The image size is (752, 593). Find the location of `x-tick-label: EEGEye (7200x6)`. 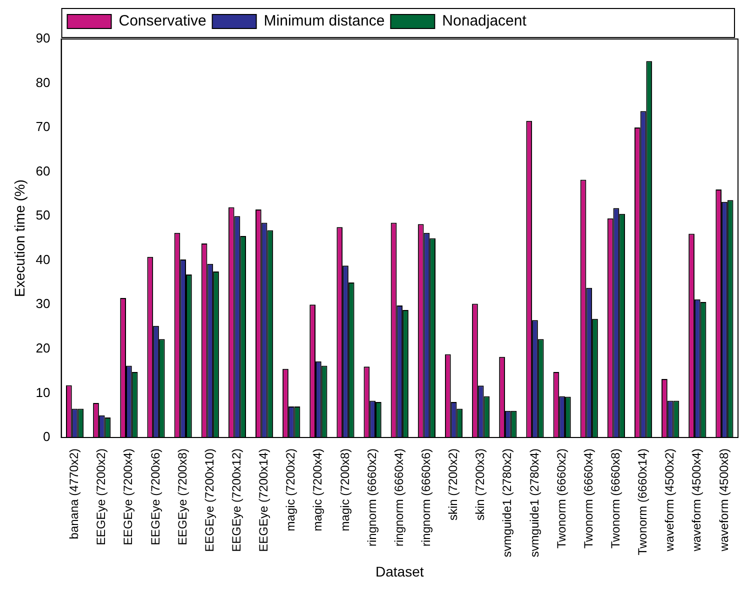

x-tick-label: EEGEye (7200x6) is located at coordinates (155, 497).